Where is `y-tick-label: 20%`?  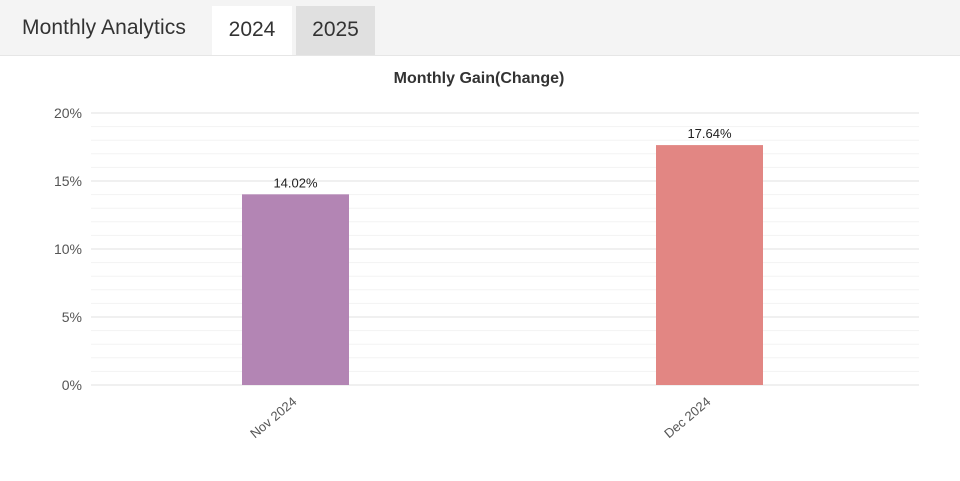 y-tick-label: 20% is located at coordinates (68, 113).